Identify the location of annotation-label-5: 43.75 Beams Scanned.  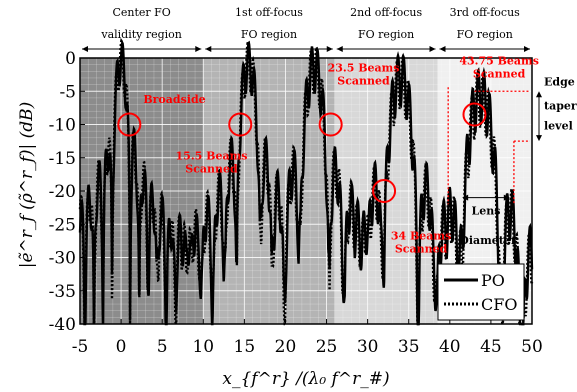
(499, 68).